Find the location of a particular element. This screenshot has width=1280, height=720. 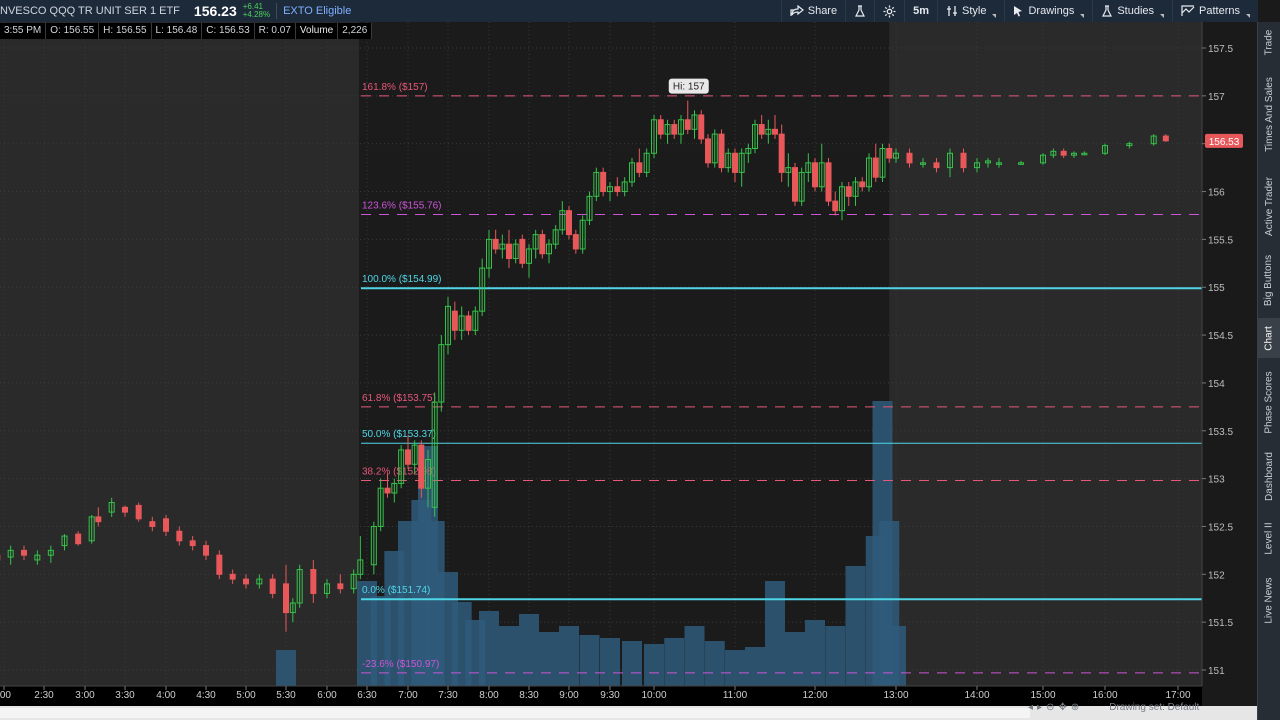

timeframe-button: 5m is located at coordinates (920, 11).